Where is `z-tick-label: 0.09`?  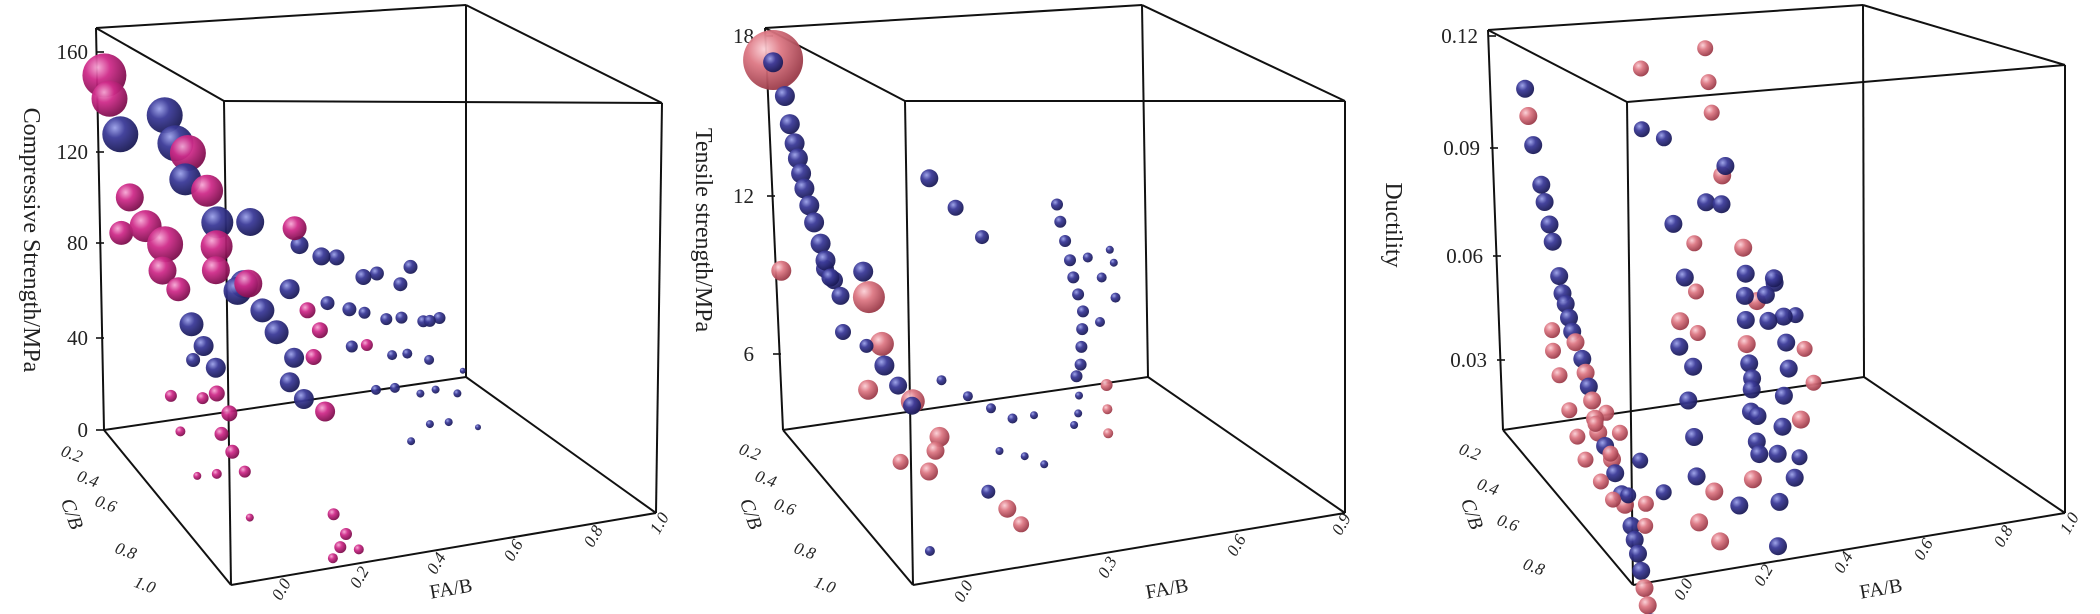 z-tick-label: 0.09 is located at coordinates (1461, 148).